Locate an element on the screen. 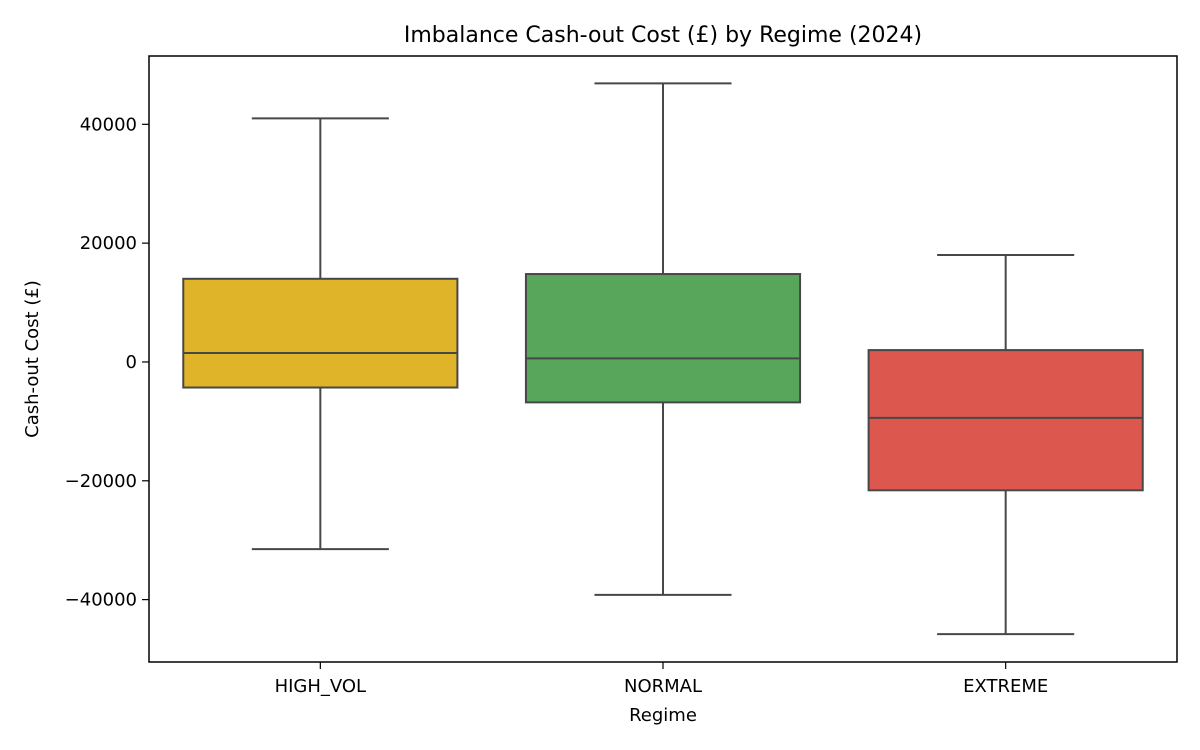 This screenshot has width=1200, height=750. y-axis: −40000 −20000 0 20000 40000 is located at coordinates (107, 362).